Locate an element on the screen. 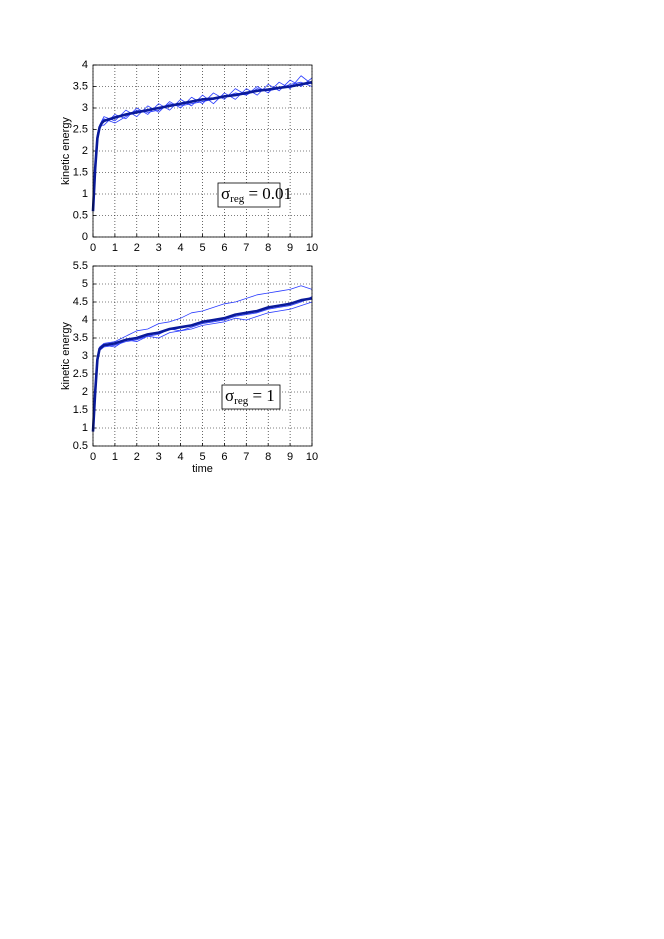  annotation-value: = 1 is located at coordinates (261, 395).